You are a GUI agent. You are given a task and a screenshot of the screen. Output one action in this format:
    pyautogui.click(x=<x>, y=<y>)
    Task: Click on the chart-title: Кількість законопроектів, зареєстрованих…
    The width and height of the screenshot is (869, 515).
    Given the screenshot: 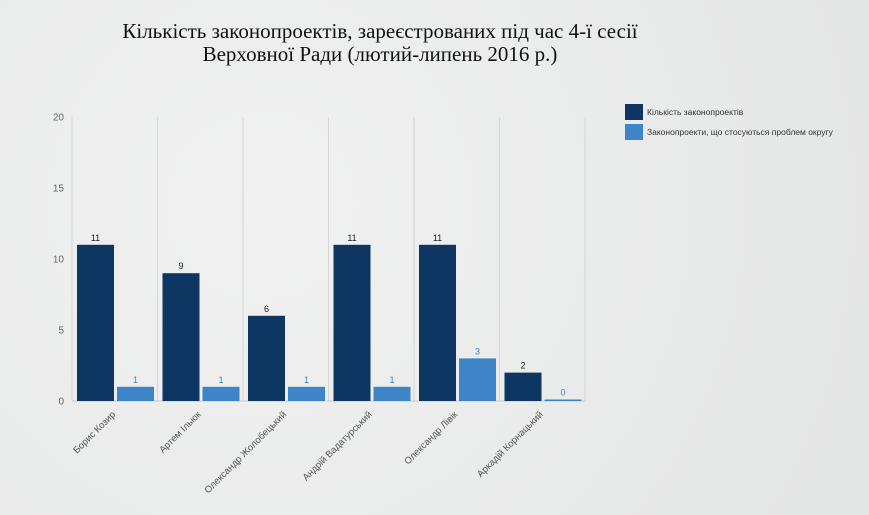 What is the action you would take?
    pyautogui.click(x=380, y=43)
    